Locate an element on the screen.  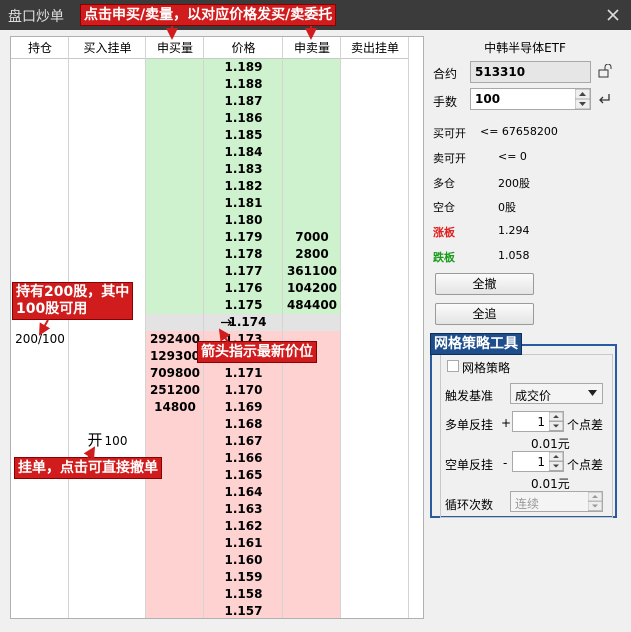
price: 1.181 is located at coordinates (243, 203).